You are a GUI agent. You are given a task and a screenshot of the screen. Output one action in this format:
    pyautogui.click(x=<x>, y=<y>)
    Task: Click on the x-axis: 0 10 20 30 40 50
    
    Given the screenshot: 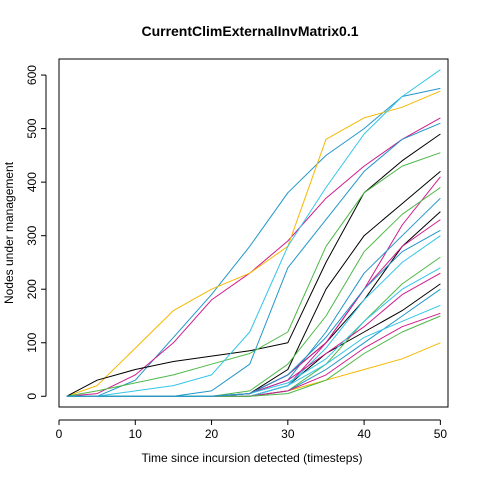 What is the action you would take?
    pyautogui.click(x=252, y=430)
    